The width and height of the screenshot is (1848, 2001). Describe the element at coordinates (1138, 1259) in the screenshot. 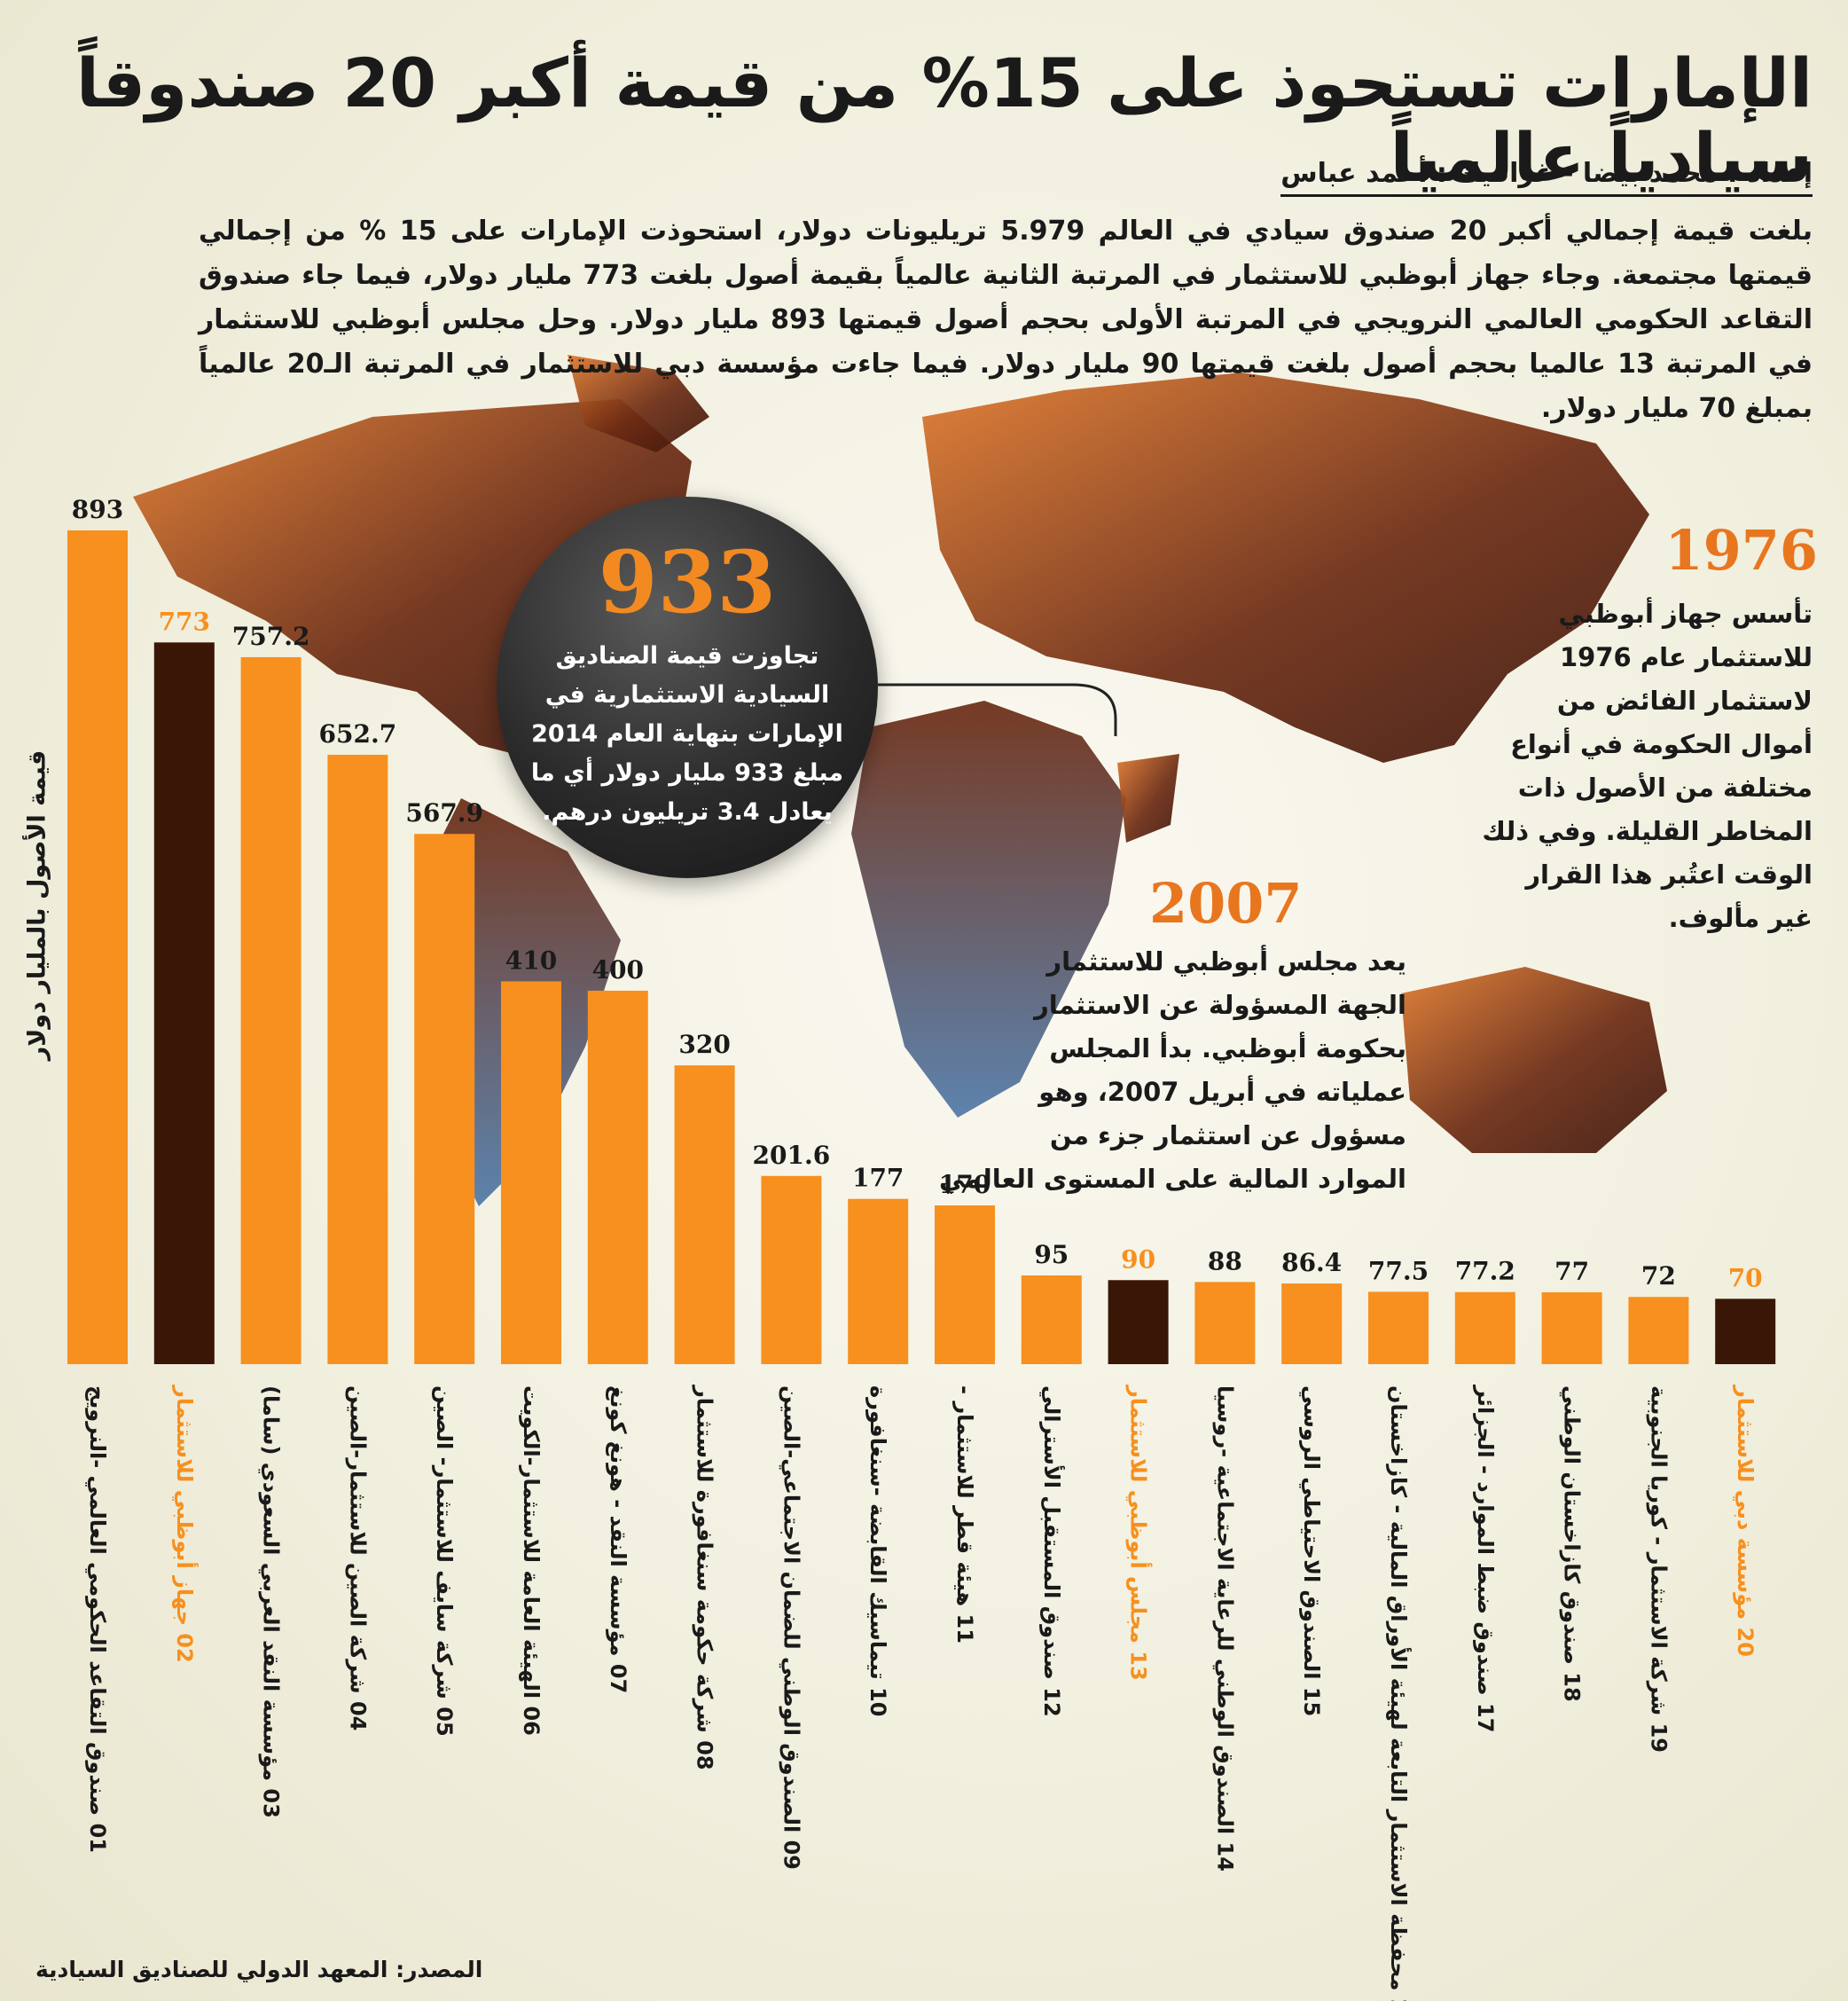

I see `value-label-13: 90` at that location.